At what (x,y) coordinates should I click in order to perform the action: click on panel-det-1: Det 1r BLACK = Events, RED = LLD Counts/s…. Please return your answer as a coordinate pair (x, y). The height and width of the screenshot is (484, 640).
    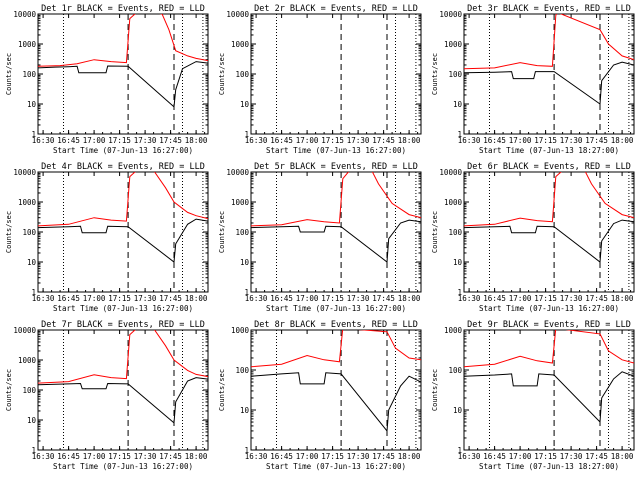
    Looking at the image, I should click on (107, 79).